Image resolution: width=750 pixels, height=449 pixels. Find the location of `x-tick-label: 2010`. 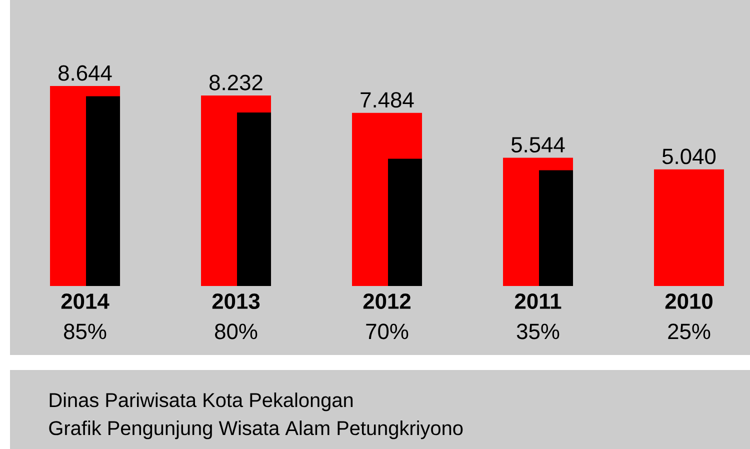

x-tick-label: 2010 is located at coordinates (688, 301).